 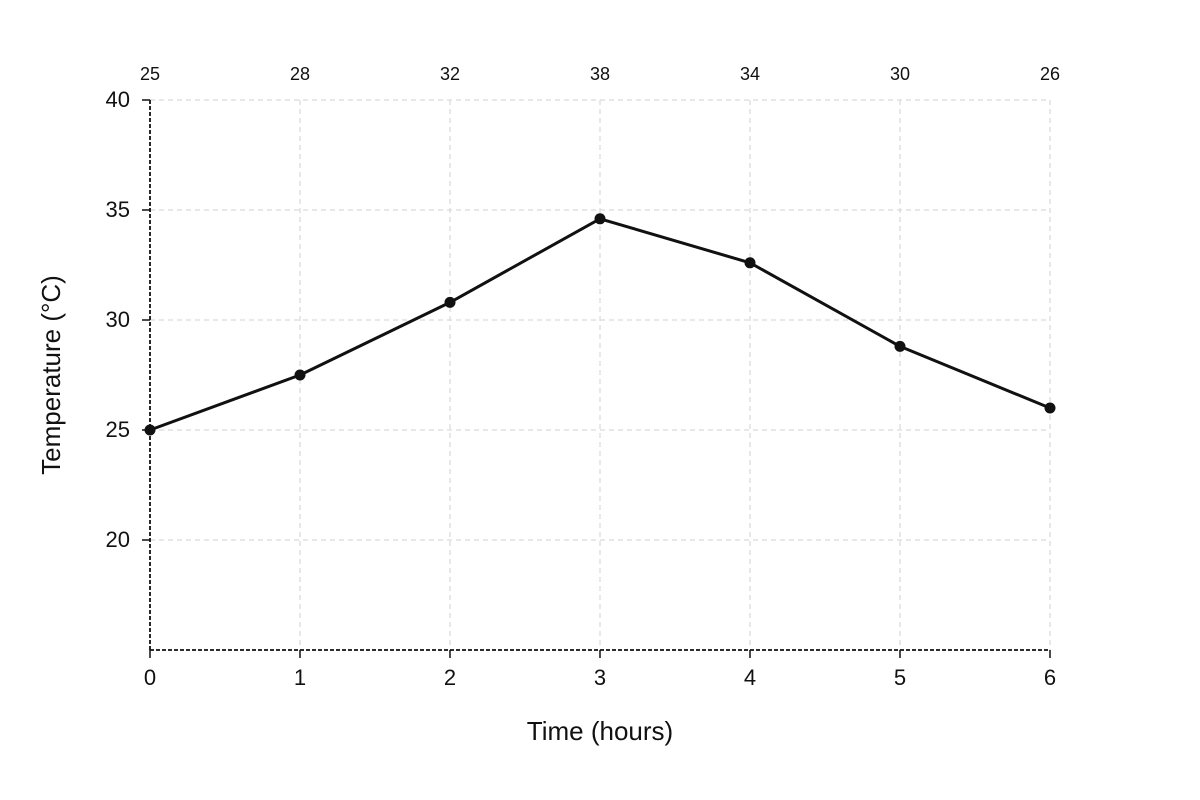 I want to click on x-tick-label: 6, so click(x=1050, y=677).